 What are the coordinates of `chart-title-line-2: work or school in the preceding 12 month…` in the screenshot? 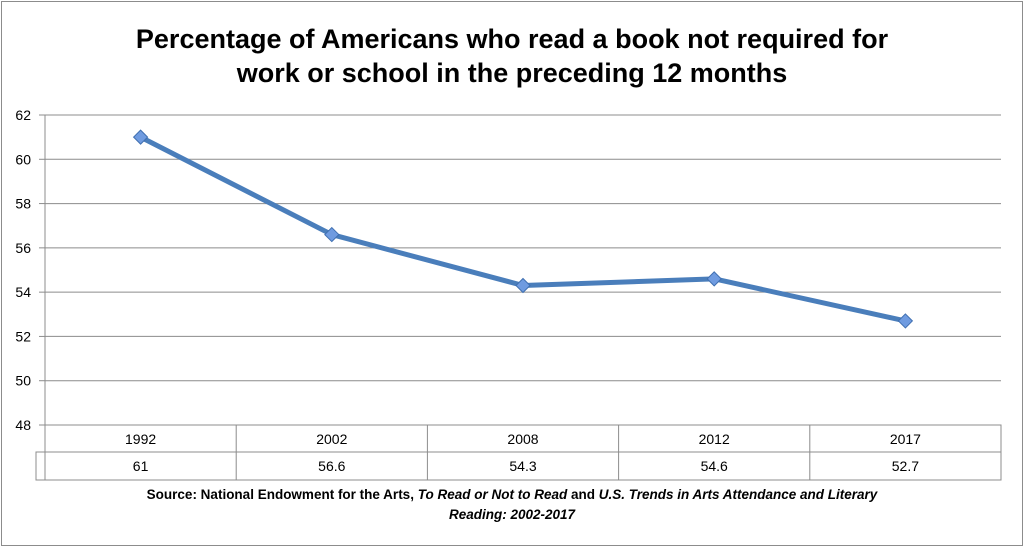 It's located at (512, 73).